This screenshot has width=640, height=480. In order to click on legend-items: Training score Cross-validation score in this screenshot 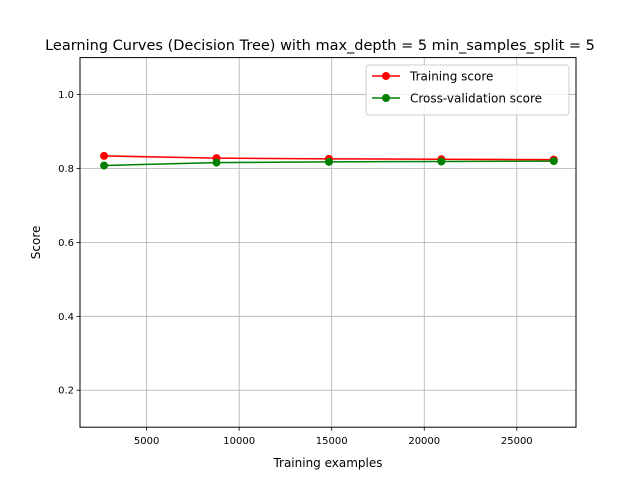, I will do `click(457, 88)`.